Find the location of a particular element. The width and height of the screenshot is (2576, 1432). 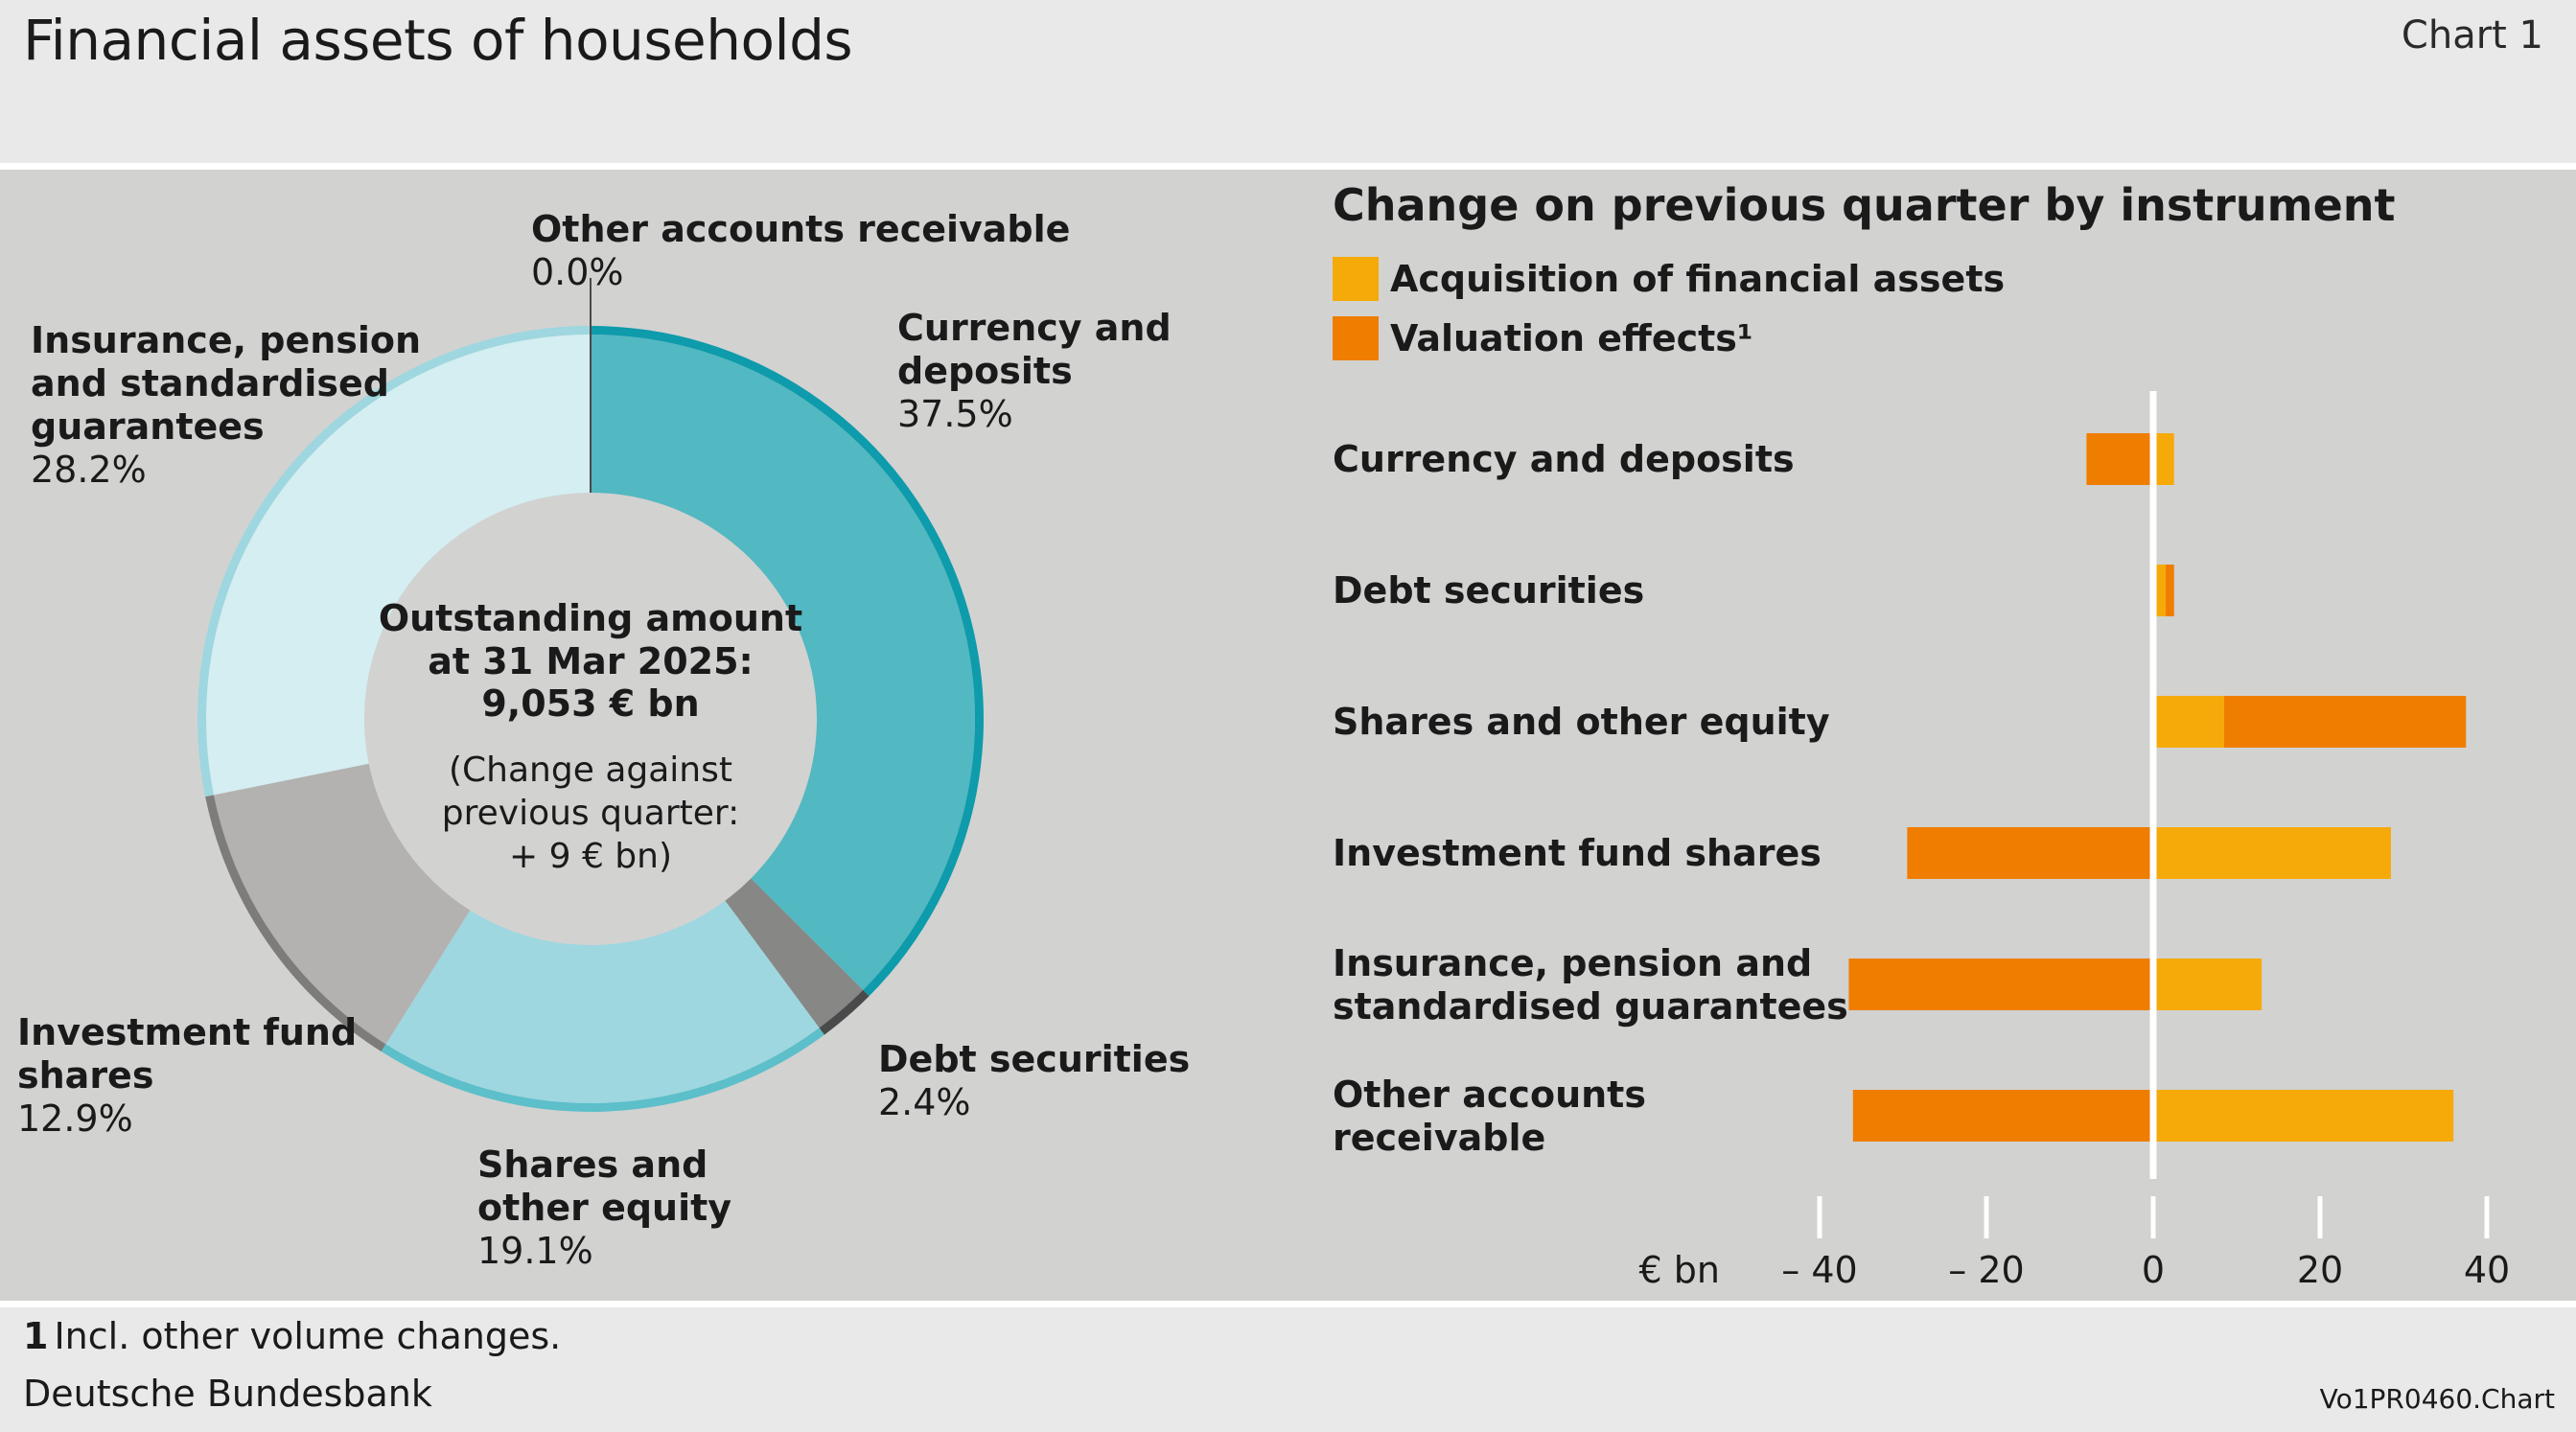

donut-center-line4: (Change against is located at coordinates (591, 770).